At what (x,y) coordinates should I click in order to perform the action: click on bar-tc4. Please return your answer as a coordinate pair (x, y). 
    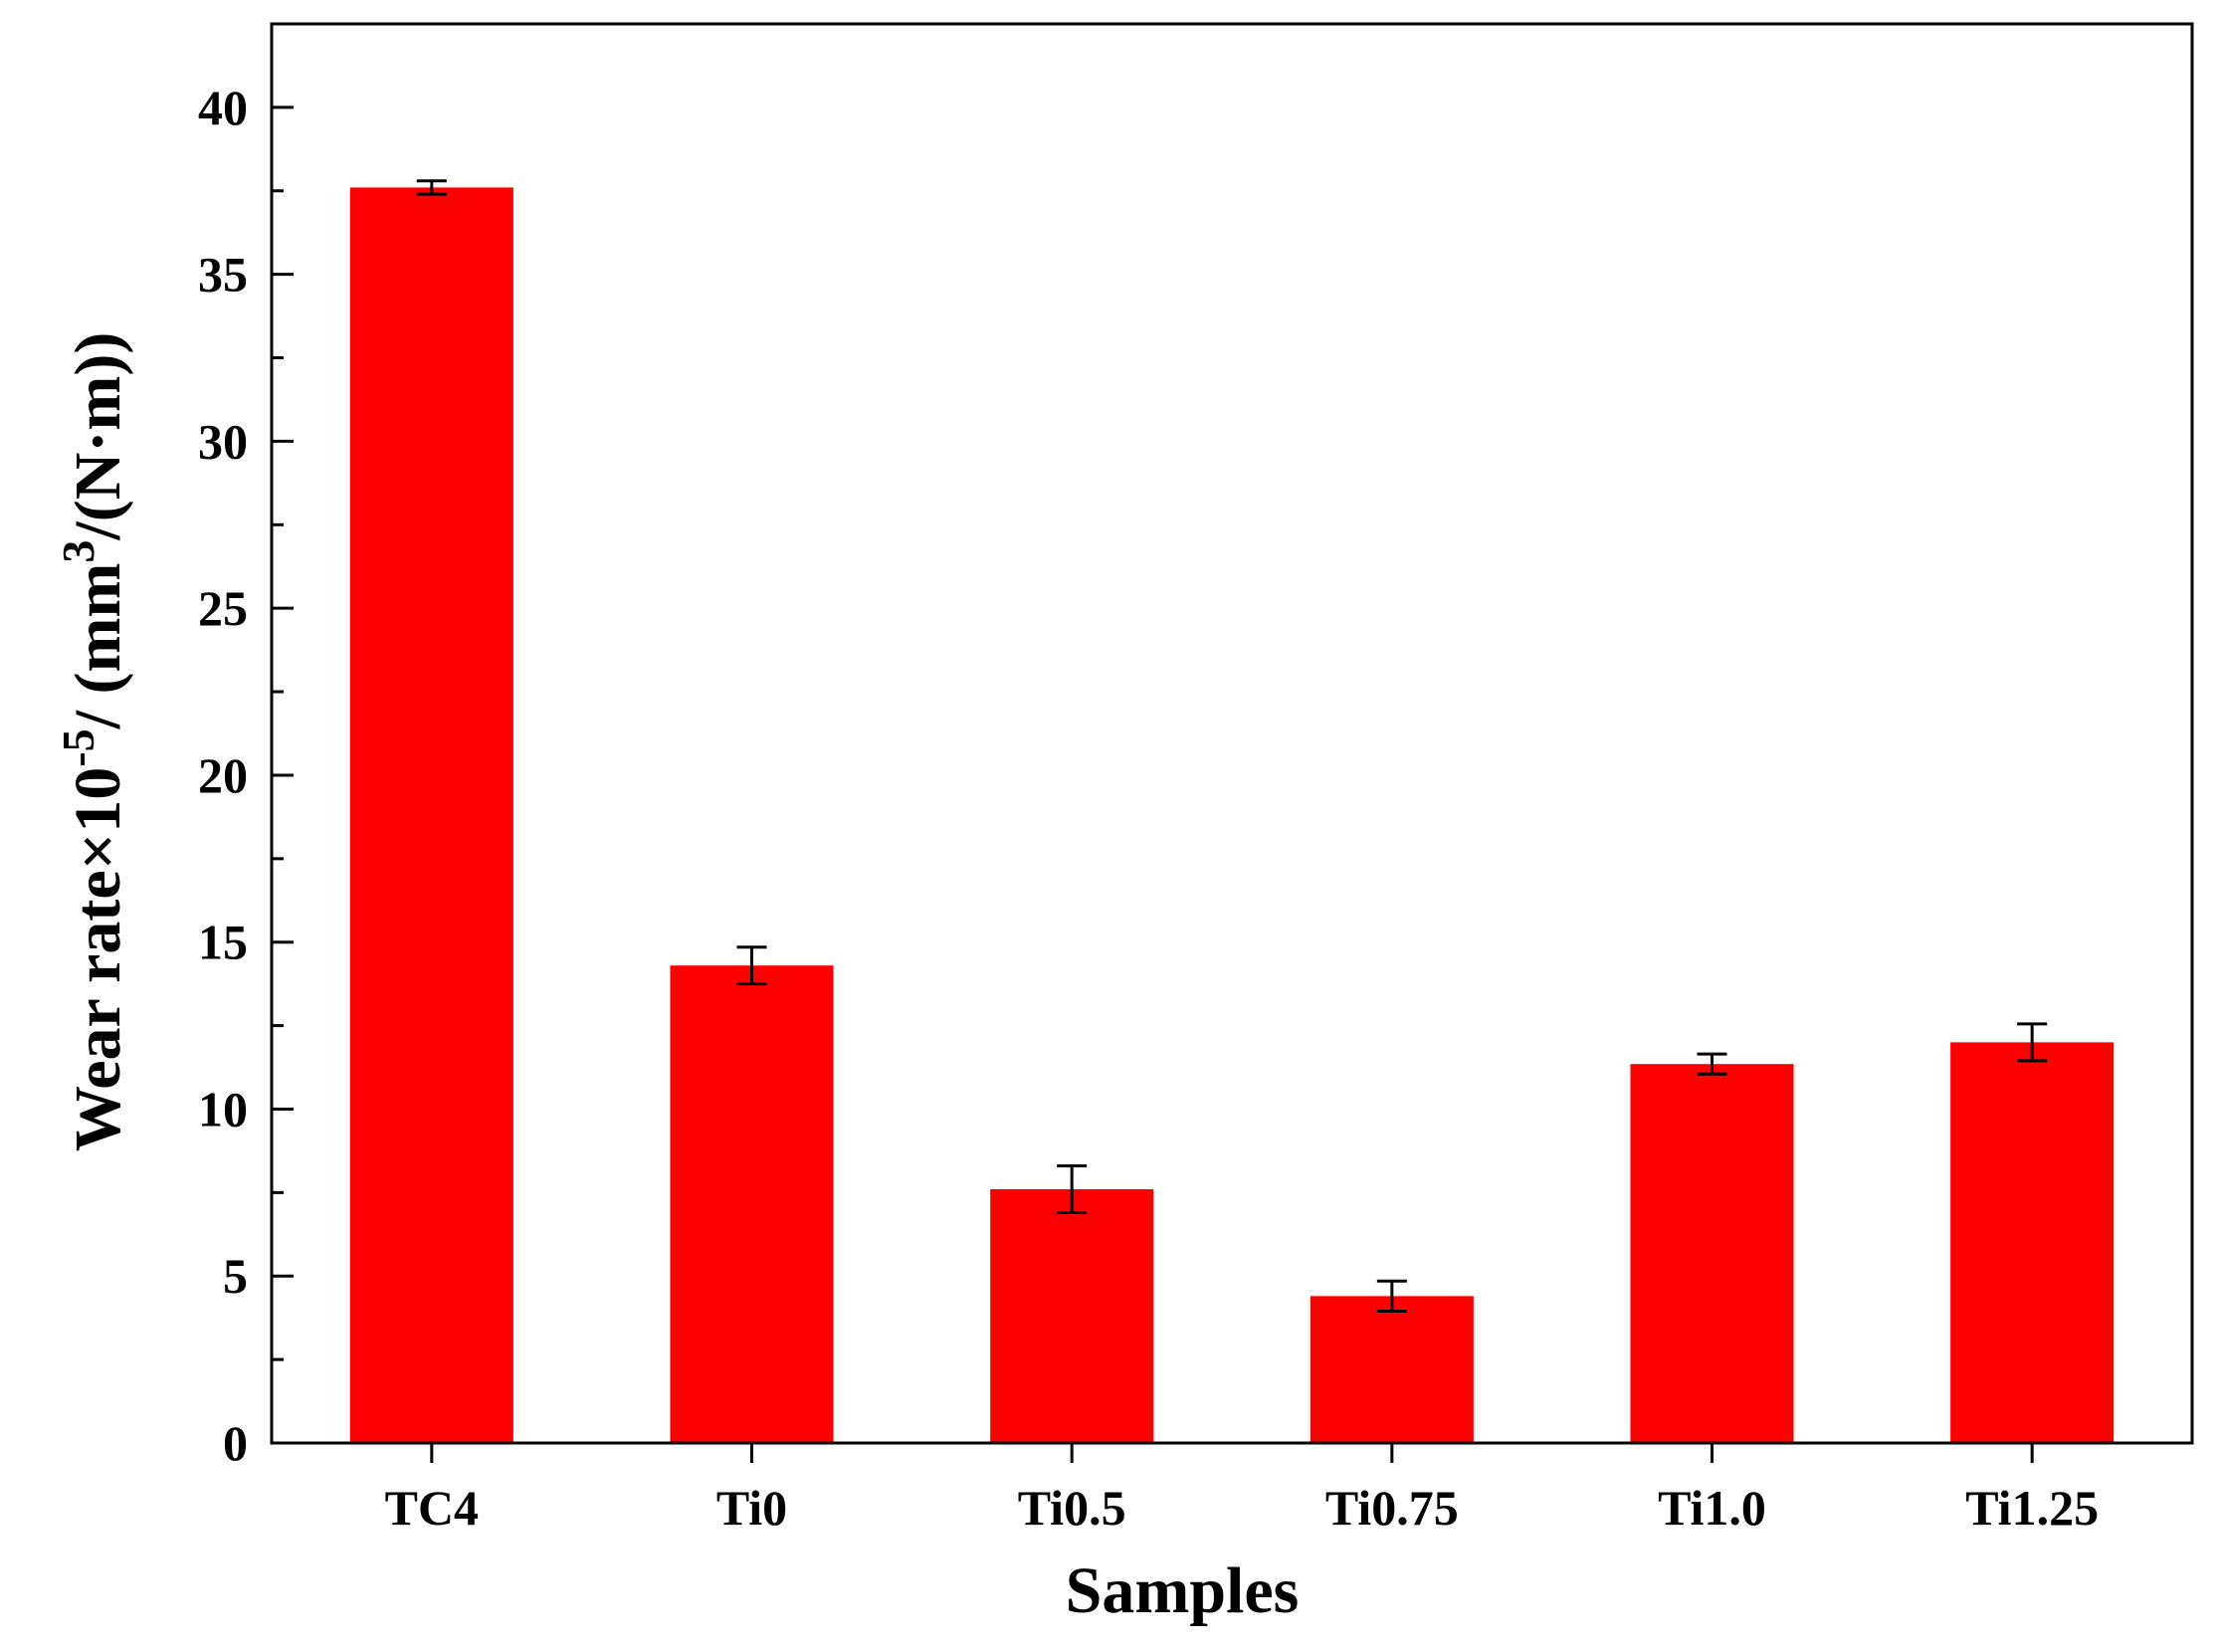
    Looking at the image, I should click on (431, 815).